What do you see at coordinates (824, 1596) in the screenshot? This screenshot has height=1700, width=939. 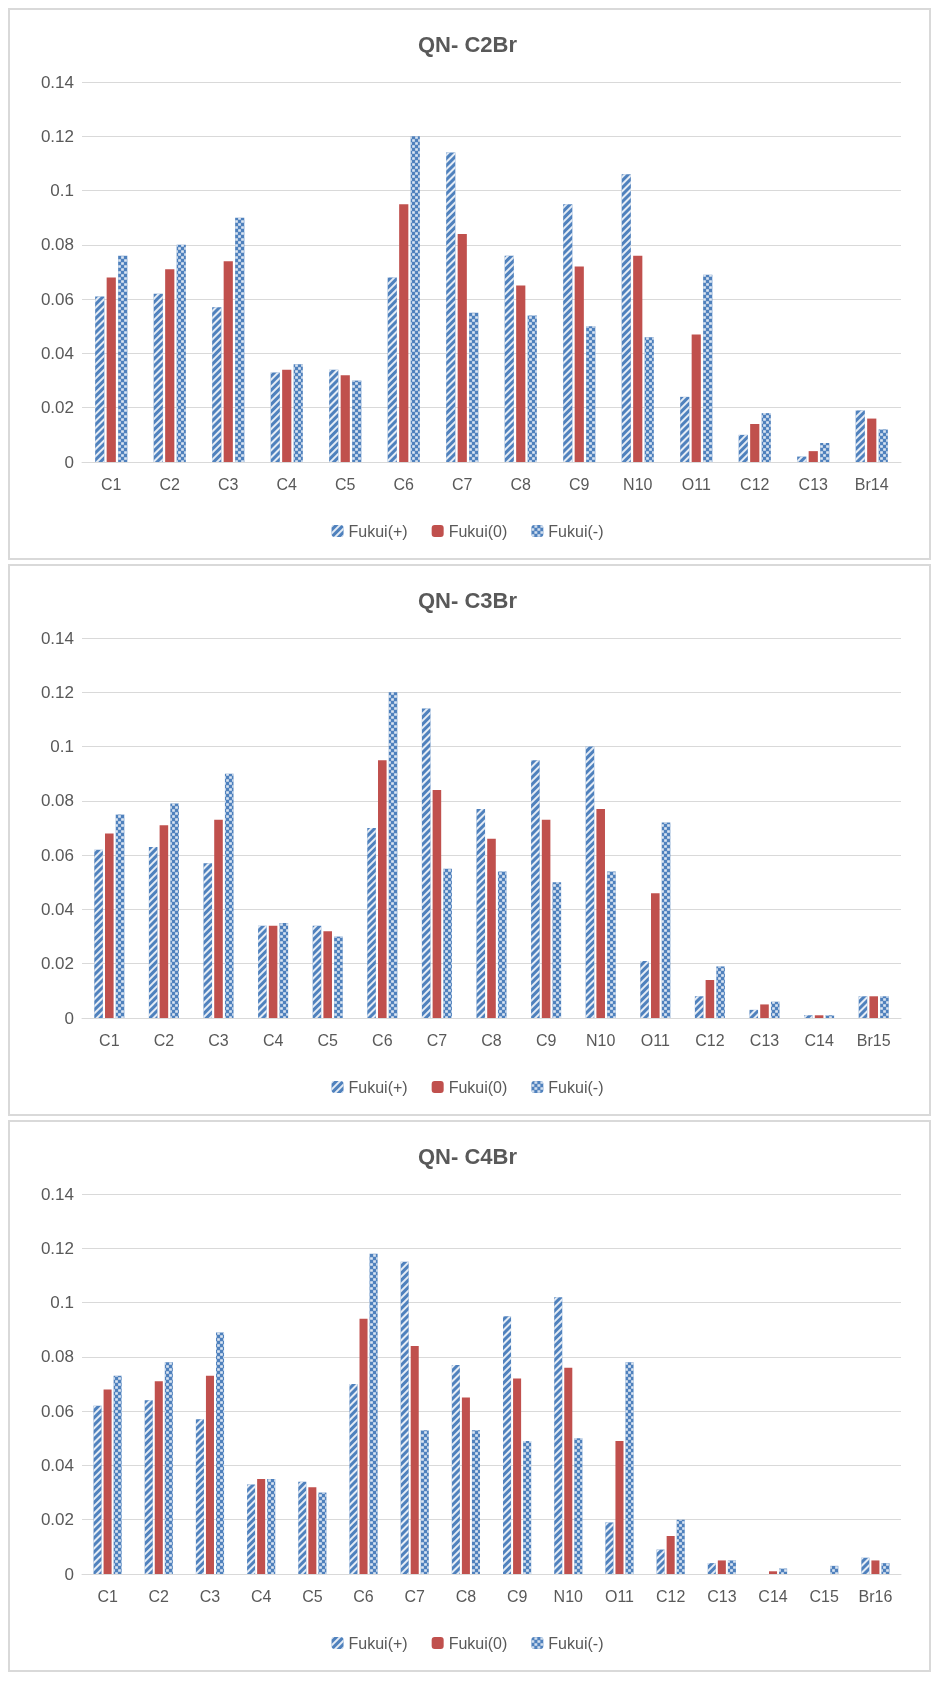 I see `x-tick-label: C15` at bounding box center [824, 1596].